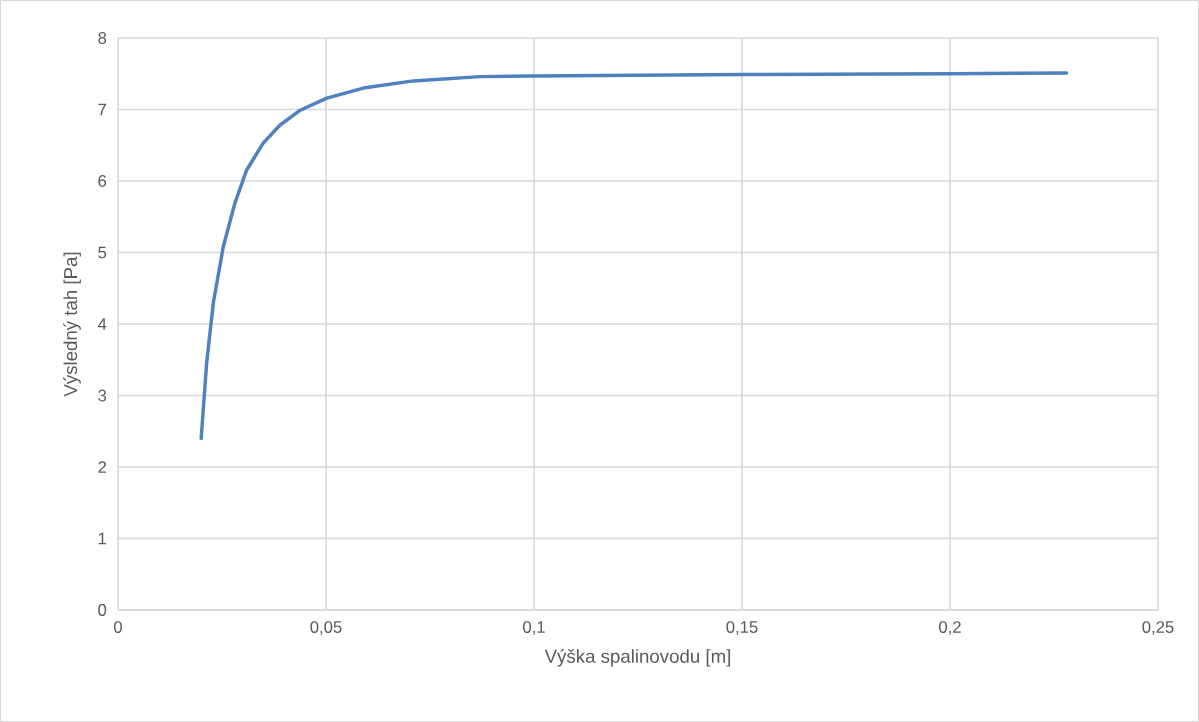  I want to click on y-tick-label: 4, so click(102, 324).